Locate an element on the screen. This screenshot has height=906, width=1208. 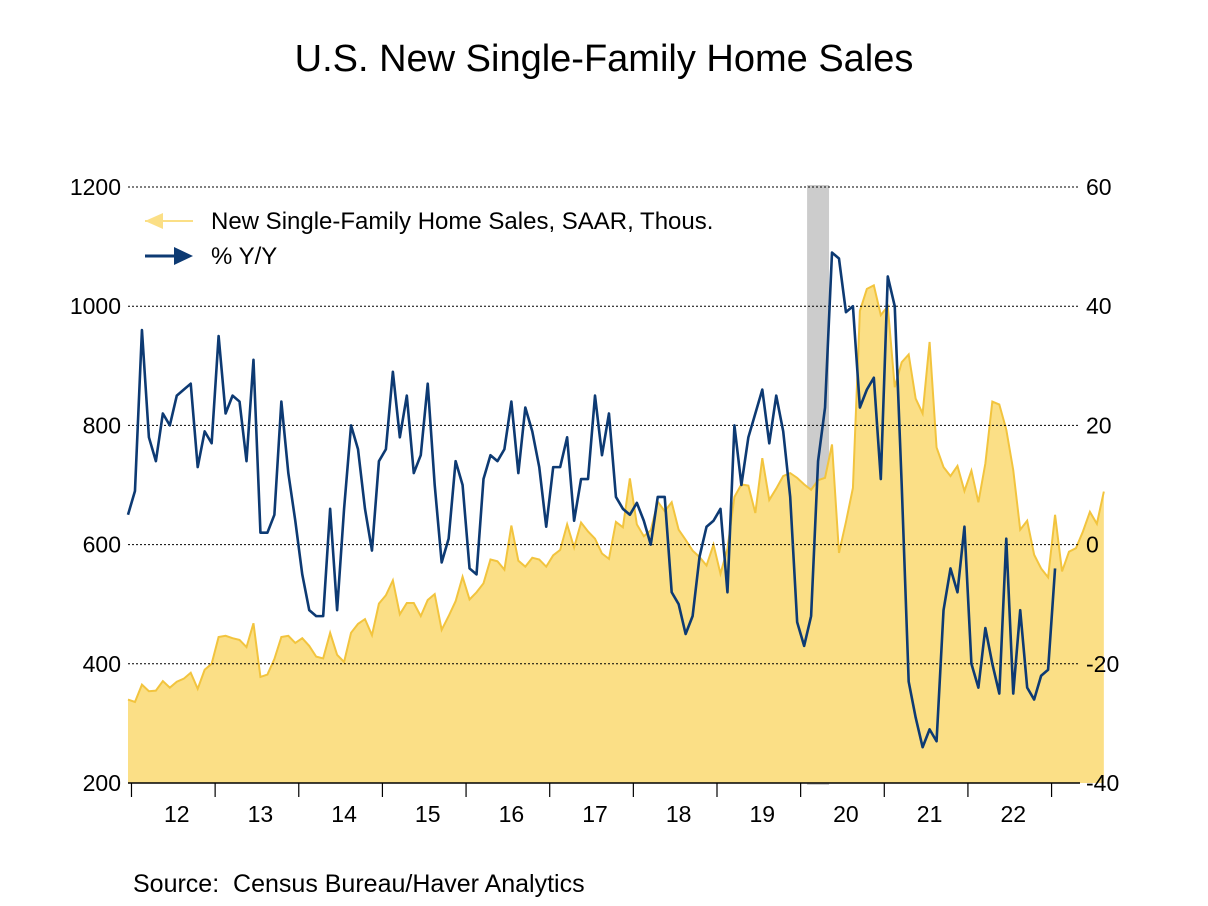
legend-sales-arrow is located at coordinates (154, 221).